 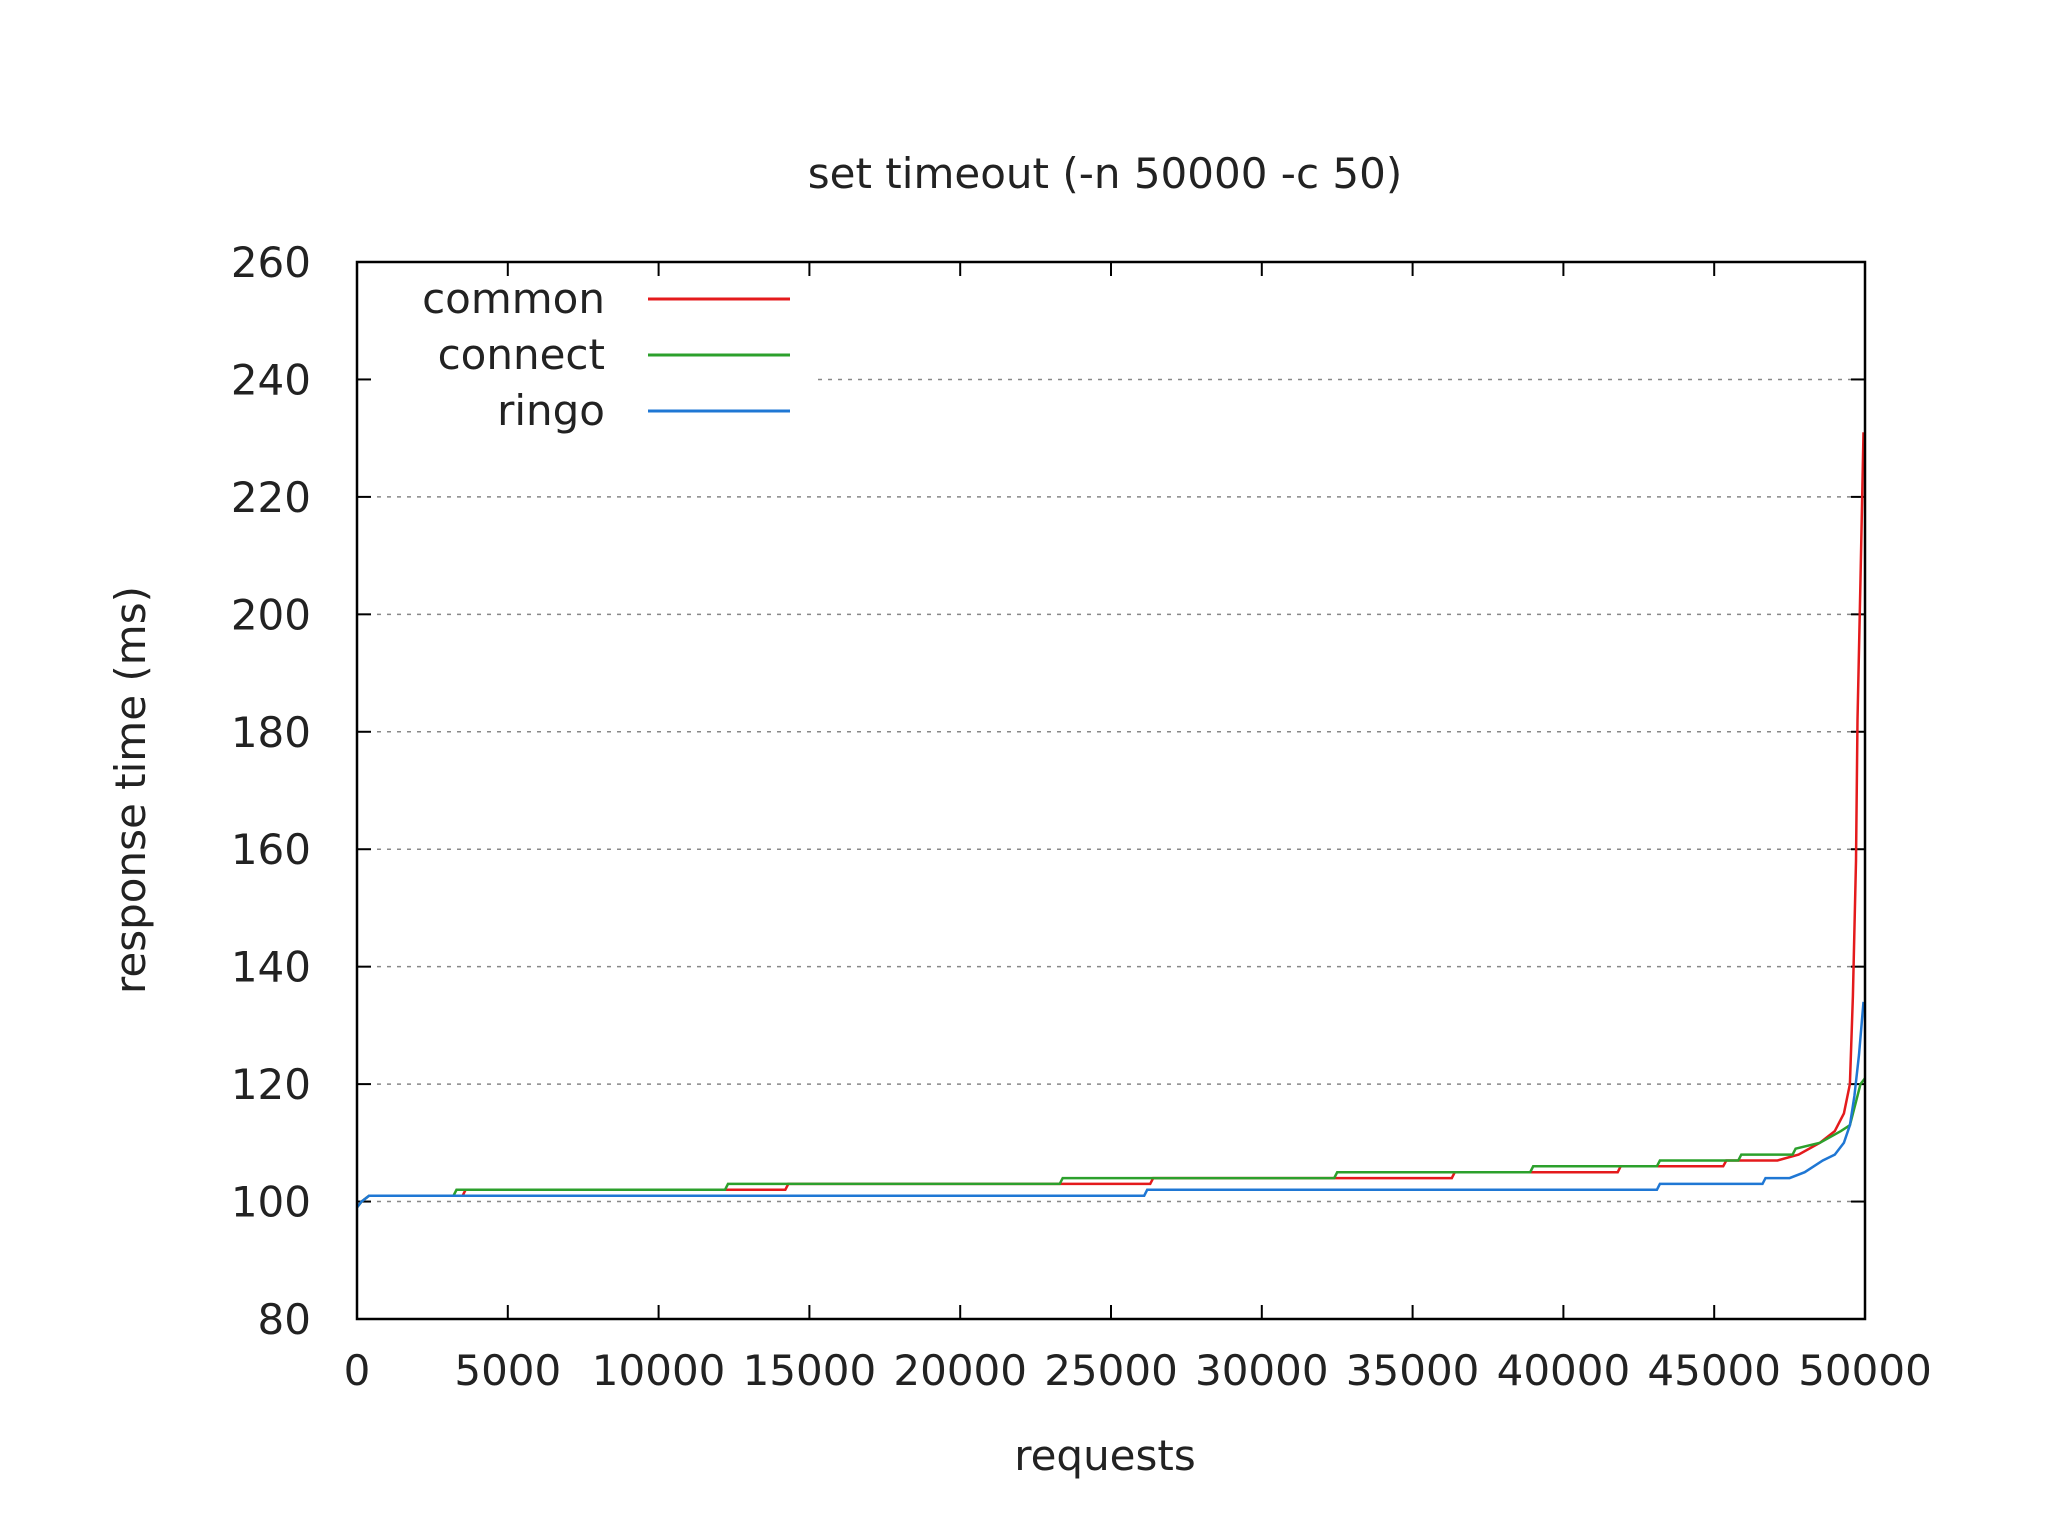 What do you see at coordinates (960, 1370) in the screenshot?
I see `x-tick-label-20000: 20000` at bounding box center [960, 1370].